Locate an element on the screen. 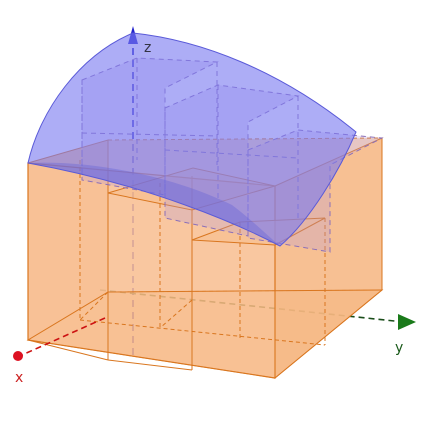  y-axis-label: y is located at coordinates (399, 348).